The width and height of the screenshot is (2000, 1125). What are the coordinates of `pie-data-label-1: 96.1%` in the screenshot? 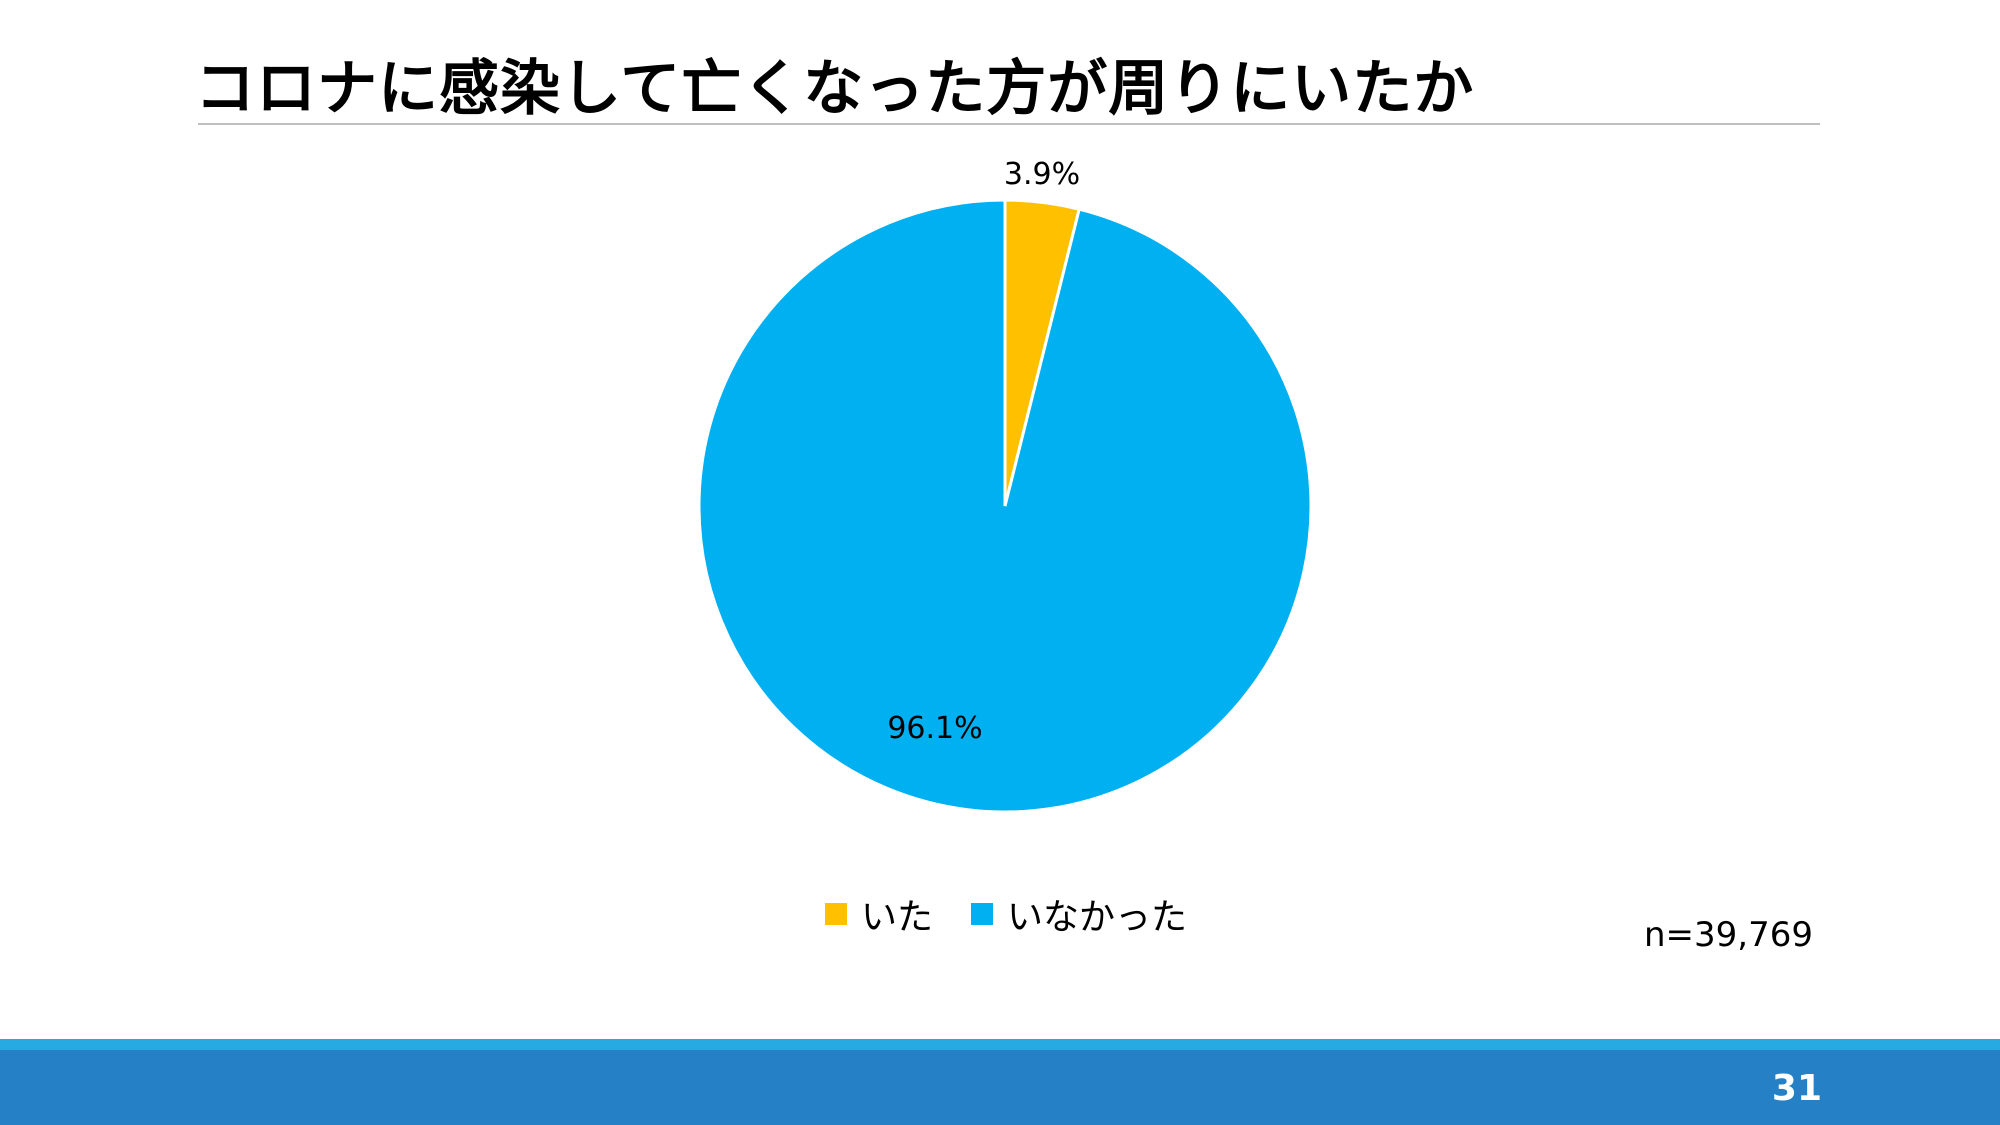 It's located at (934, 728).